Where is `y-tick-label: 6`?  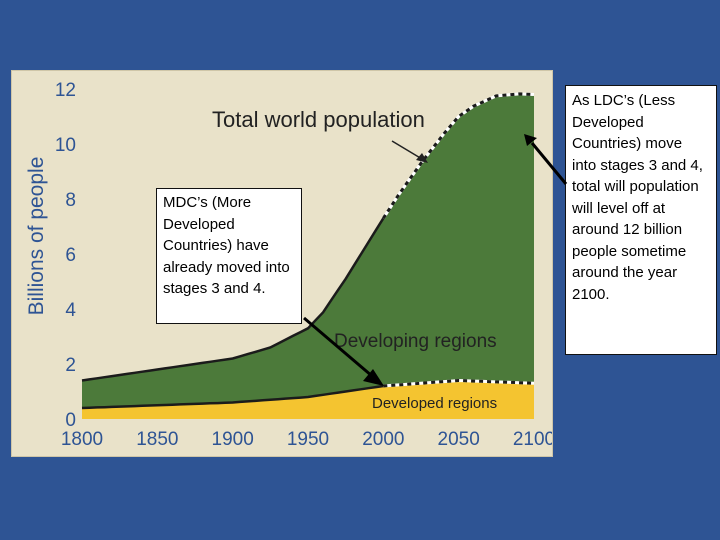 y-tick-label: 6 is located at coordinates (70, 255).